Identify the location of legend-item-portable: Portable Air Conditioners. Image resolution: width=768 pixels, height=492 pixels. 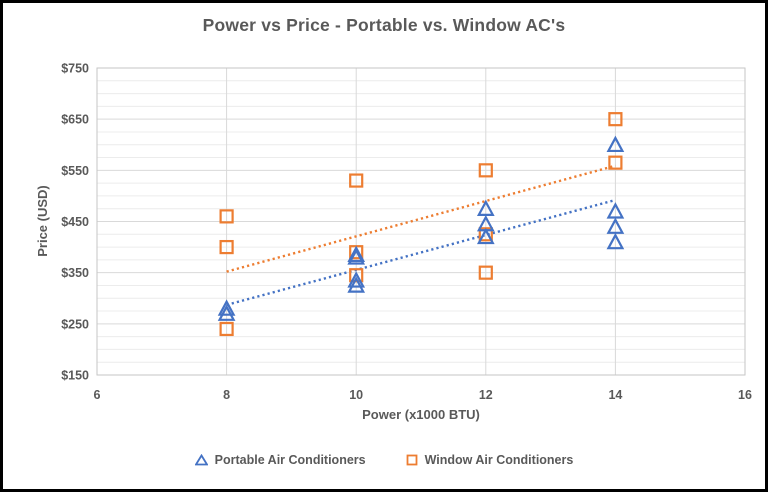
(280, 460).